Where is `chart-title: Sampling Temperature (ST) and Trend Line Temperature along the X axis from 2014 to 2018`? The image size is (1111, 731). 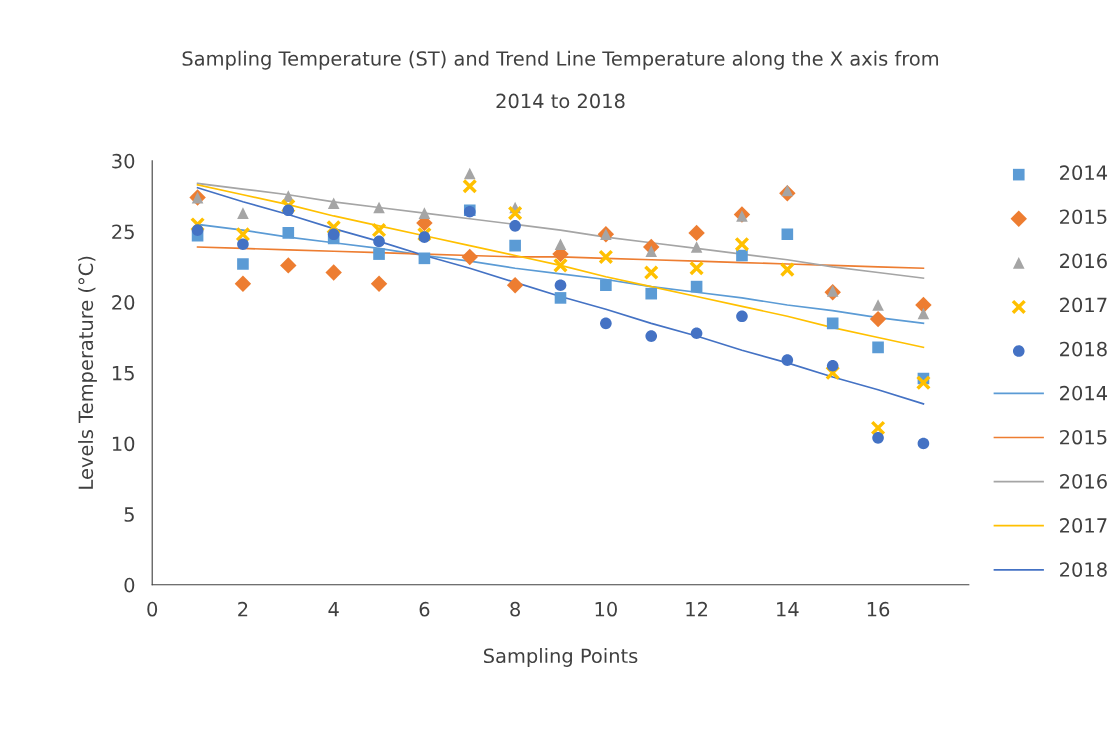
chart-title: Sampling Temperature (ST) and Trend Line Temperature along the X axis from 2014 to 2018 is located at coordinates (560, 79).